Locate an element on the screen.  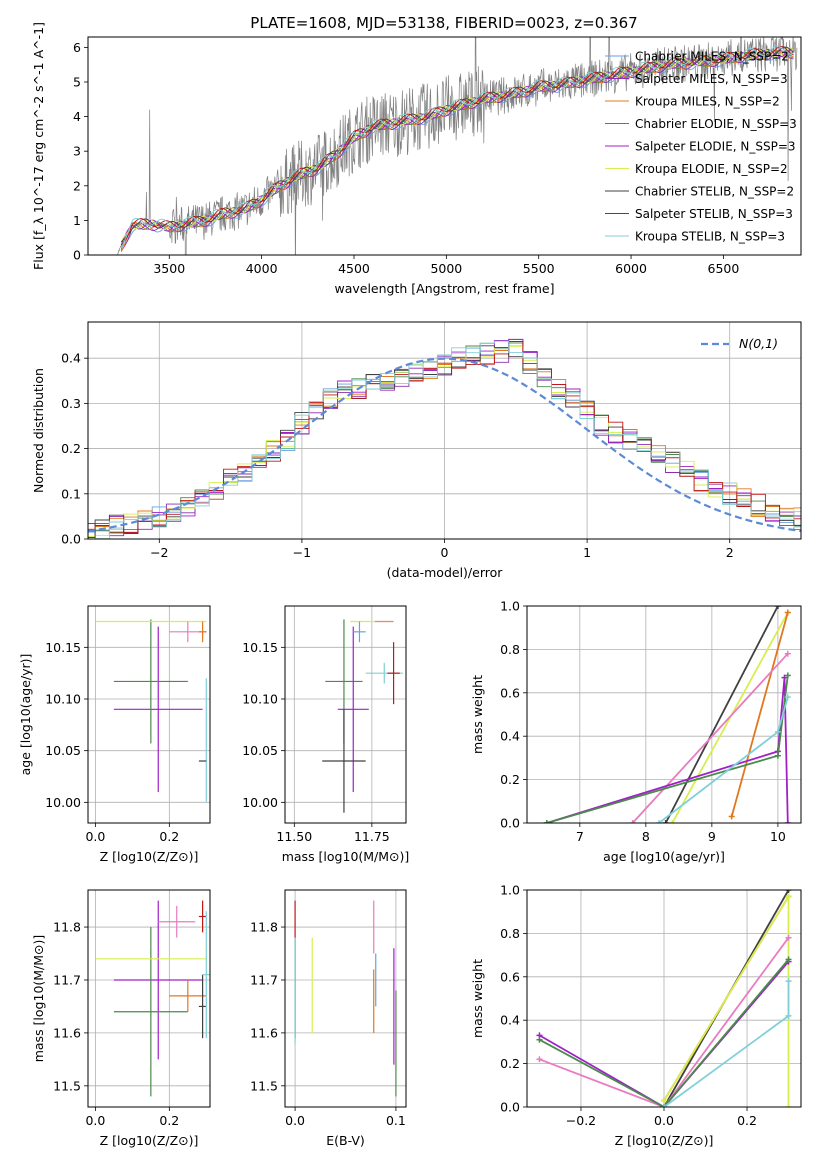
y-tick-label: 0.4 is located at coordinates (71, 358).